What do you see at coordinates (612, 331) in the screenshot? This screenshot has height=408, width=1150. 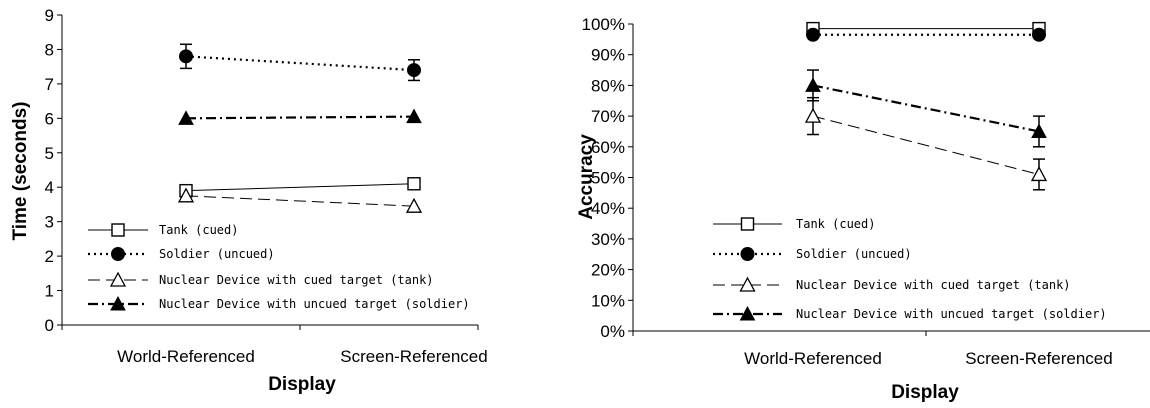 I see `y-tick-label: 0%` at bounding box center [612, 331].